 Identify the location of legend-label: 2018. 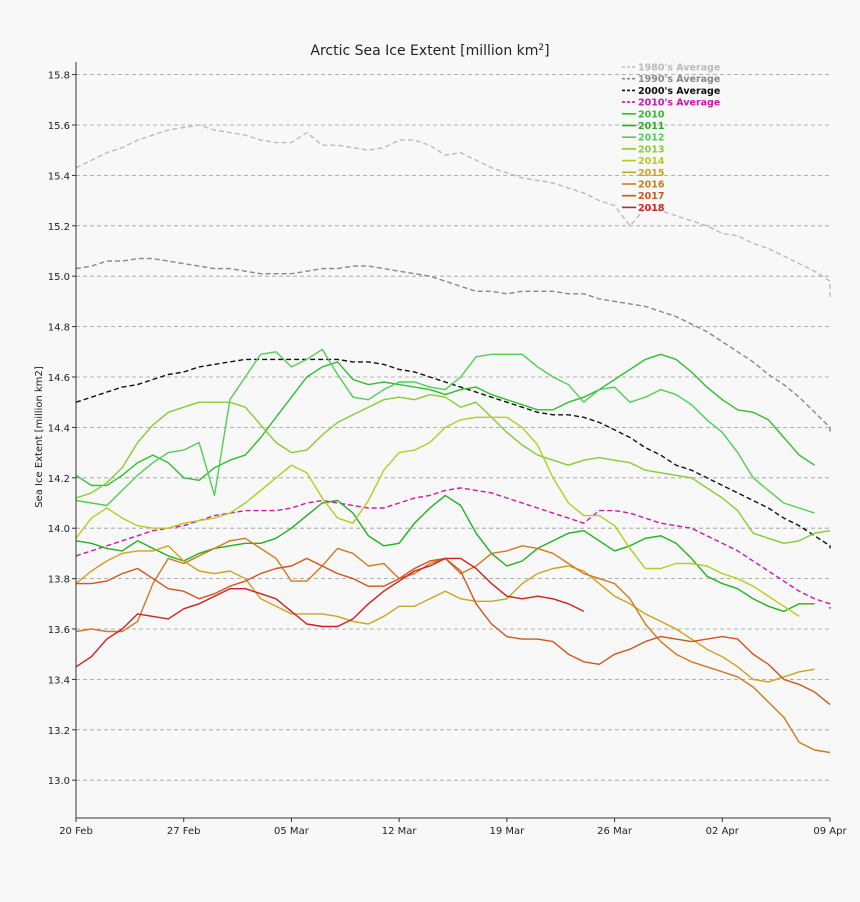
(651, 208).